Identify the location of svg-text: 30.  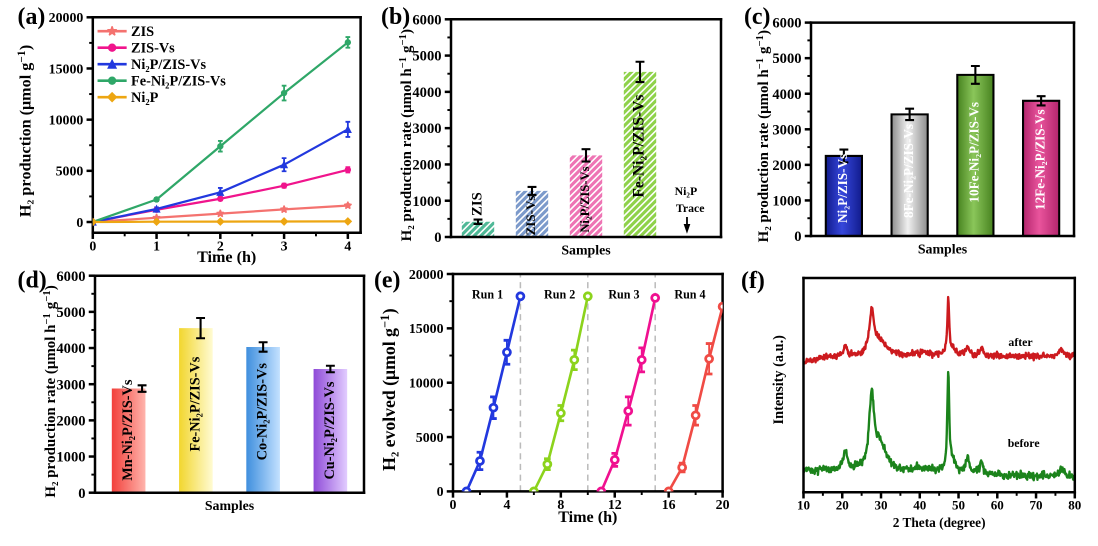
(881, 504).